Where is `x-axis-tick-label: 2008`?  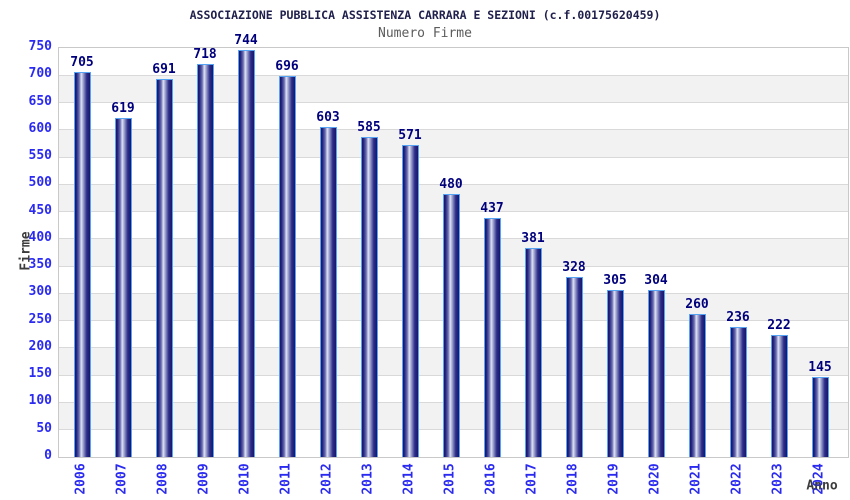
x-axis-tick-label: 2008 is located at coordinates (163, 479).